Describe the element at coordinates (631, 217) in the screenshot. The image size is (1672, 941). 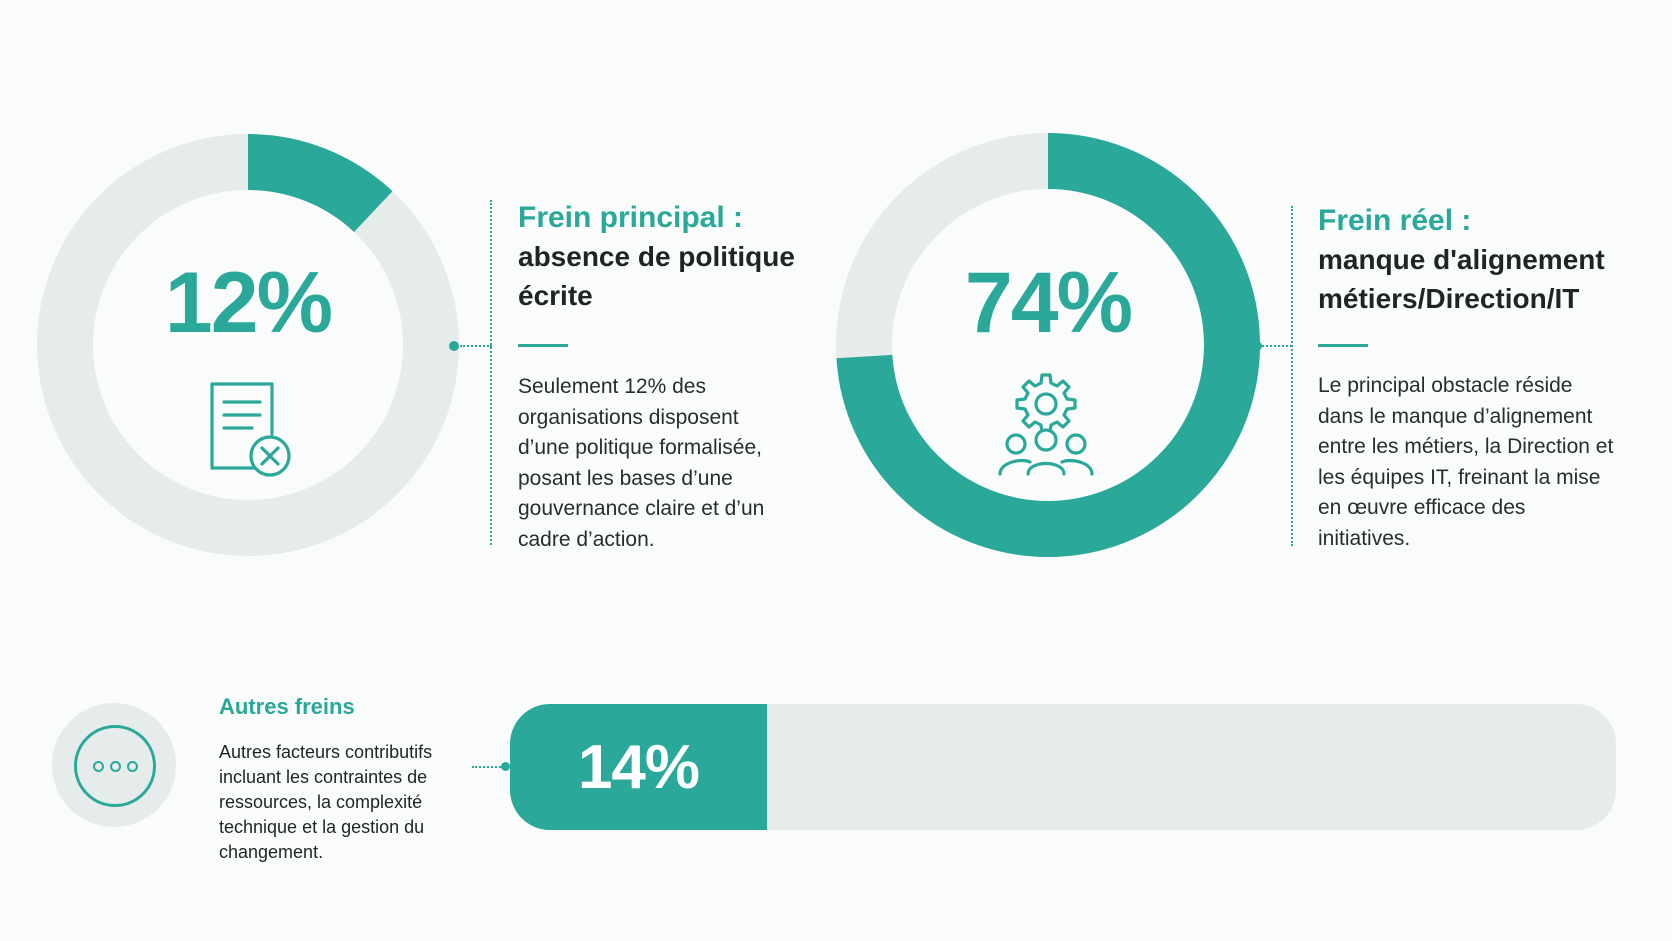
I see `heading-accent-1: Frein principal :` at that location.